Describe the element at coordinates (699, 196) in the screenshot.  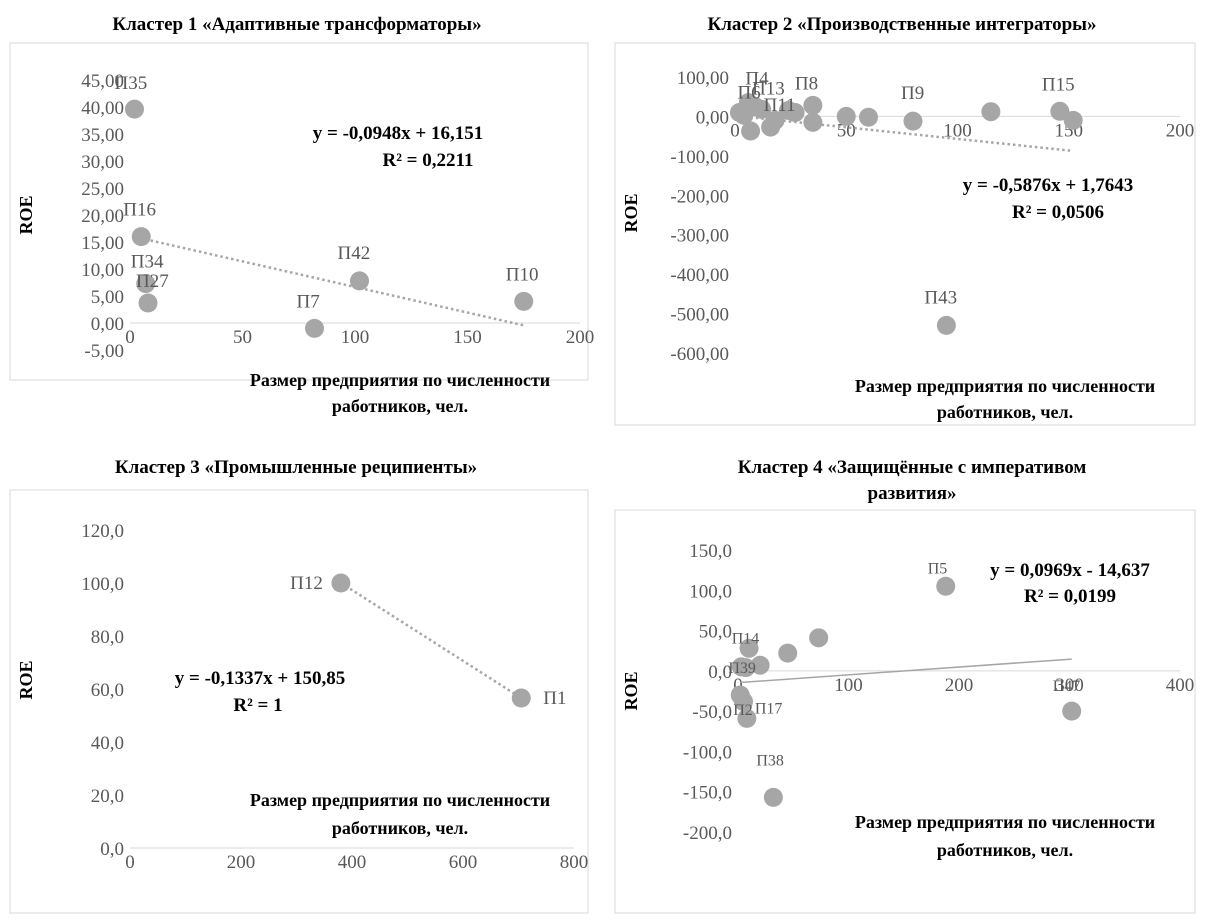
I see `y-tick-label: -200,00` at that location.